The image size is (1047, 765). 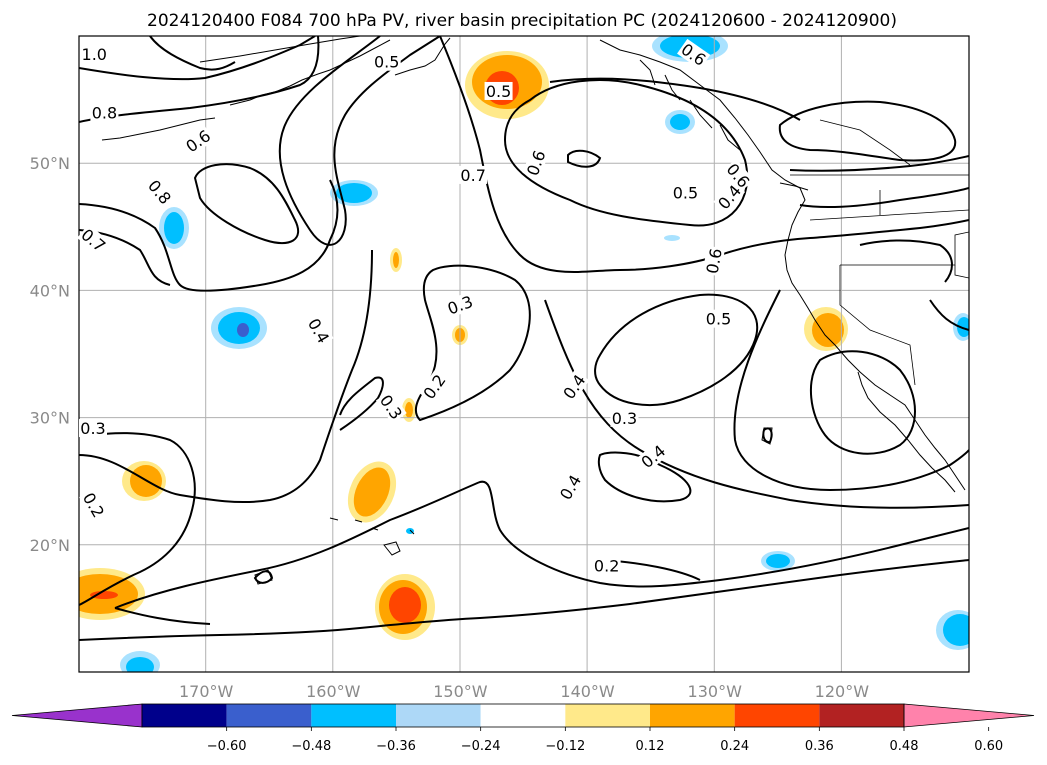 I want to click on contour-label-text: 1.0, so click(x=94, y=54).